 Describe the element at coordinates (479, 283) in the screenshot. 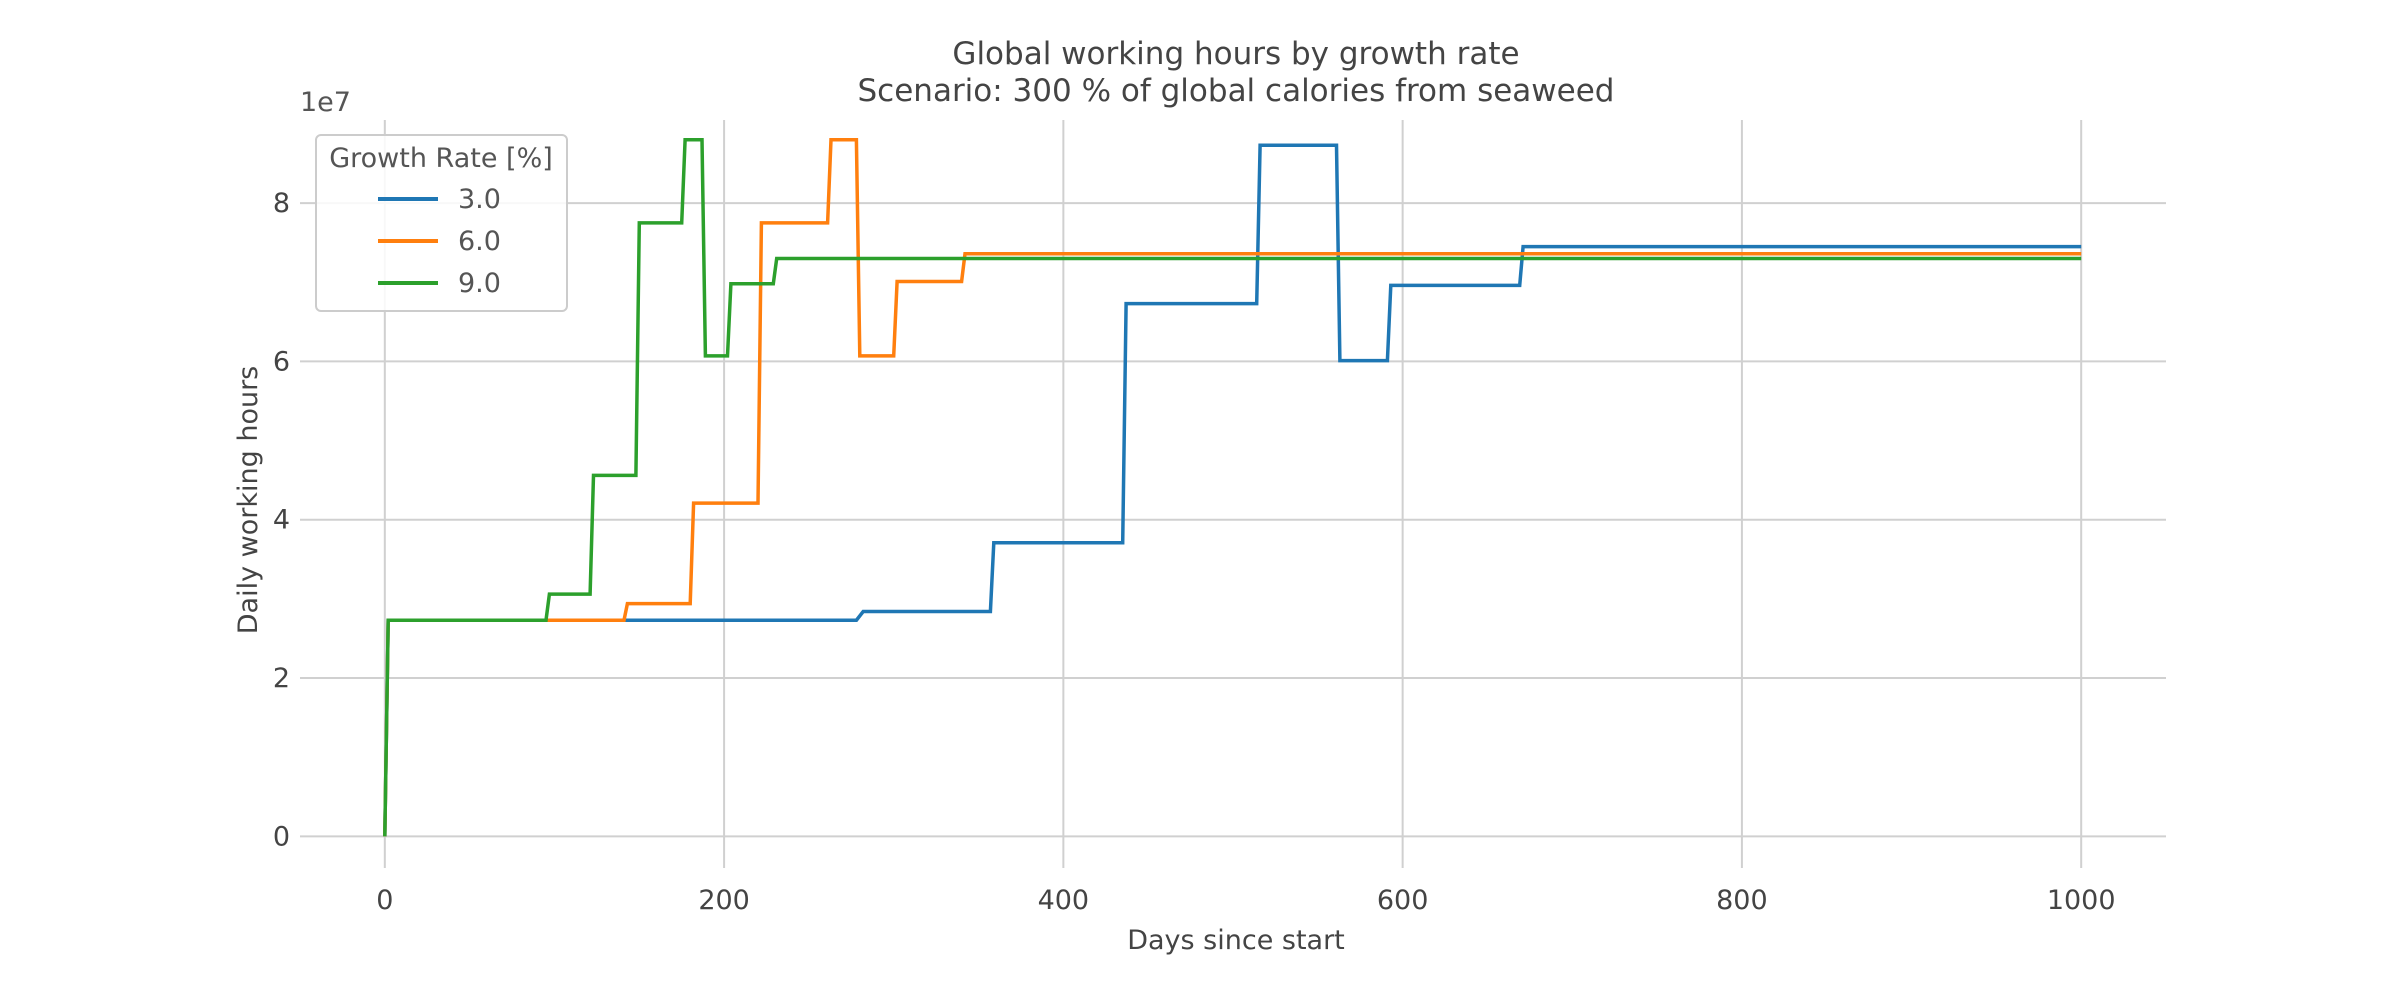

I see `legend-label-9.0: 9.0` at that location.